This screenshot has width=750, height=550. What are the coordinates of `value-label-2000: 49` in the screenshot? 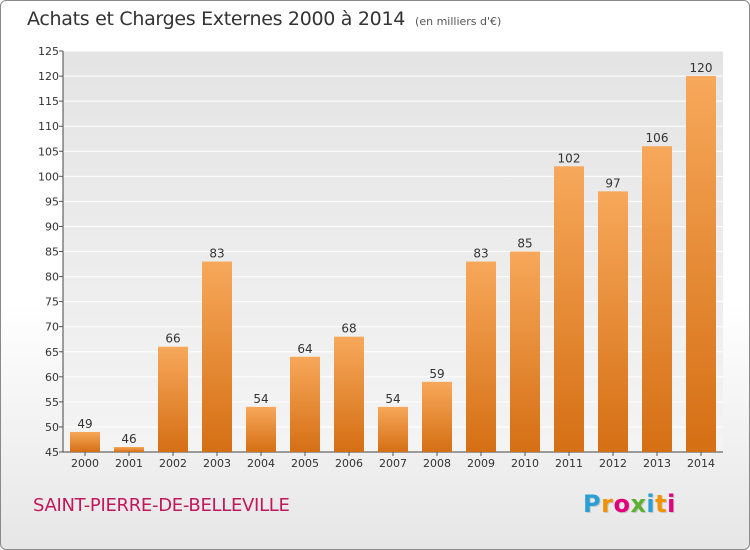 It's located at (84, 424).